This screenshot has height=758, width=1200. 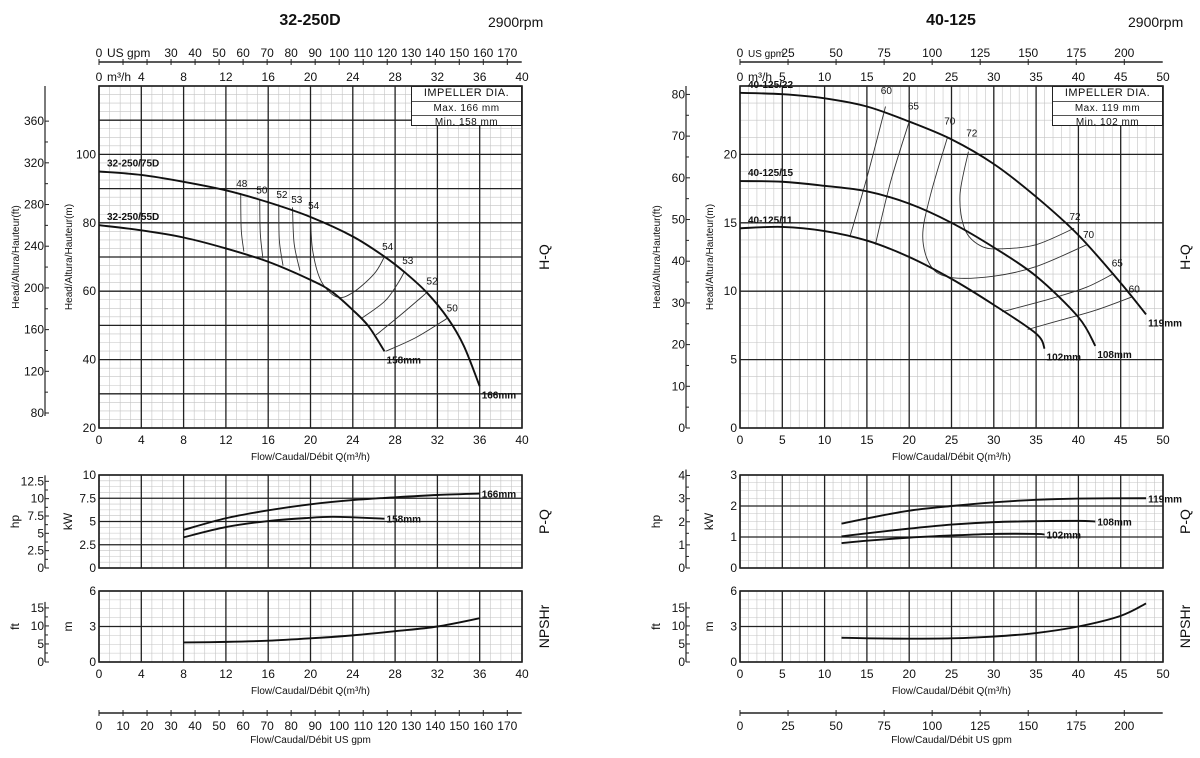 What do you see at coordinates (1079, 440) in the screenshot?
I see `x-tick-label: 40` at bounding box center [1079, 440].